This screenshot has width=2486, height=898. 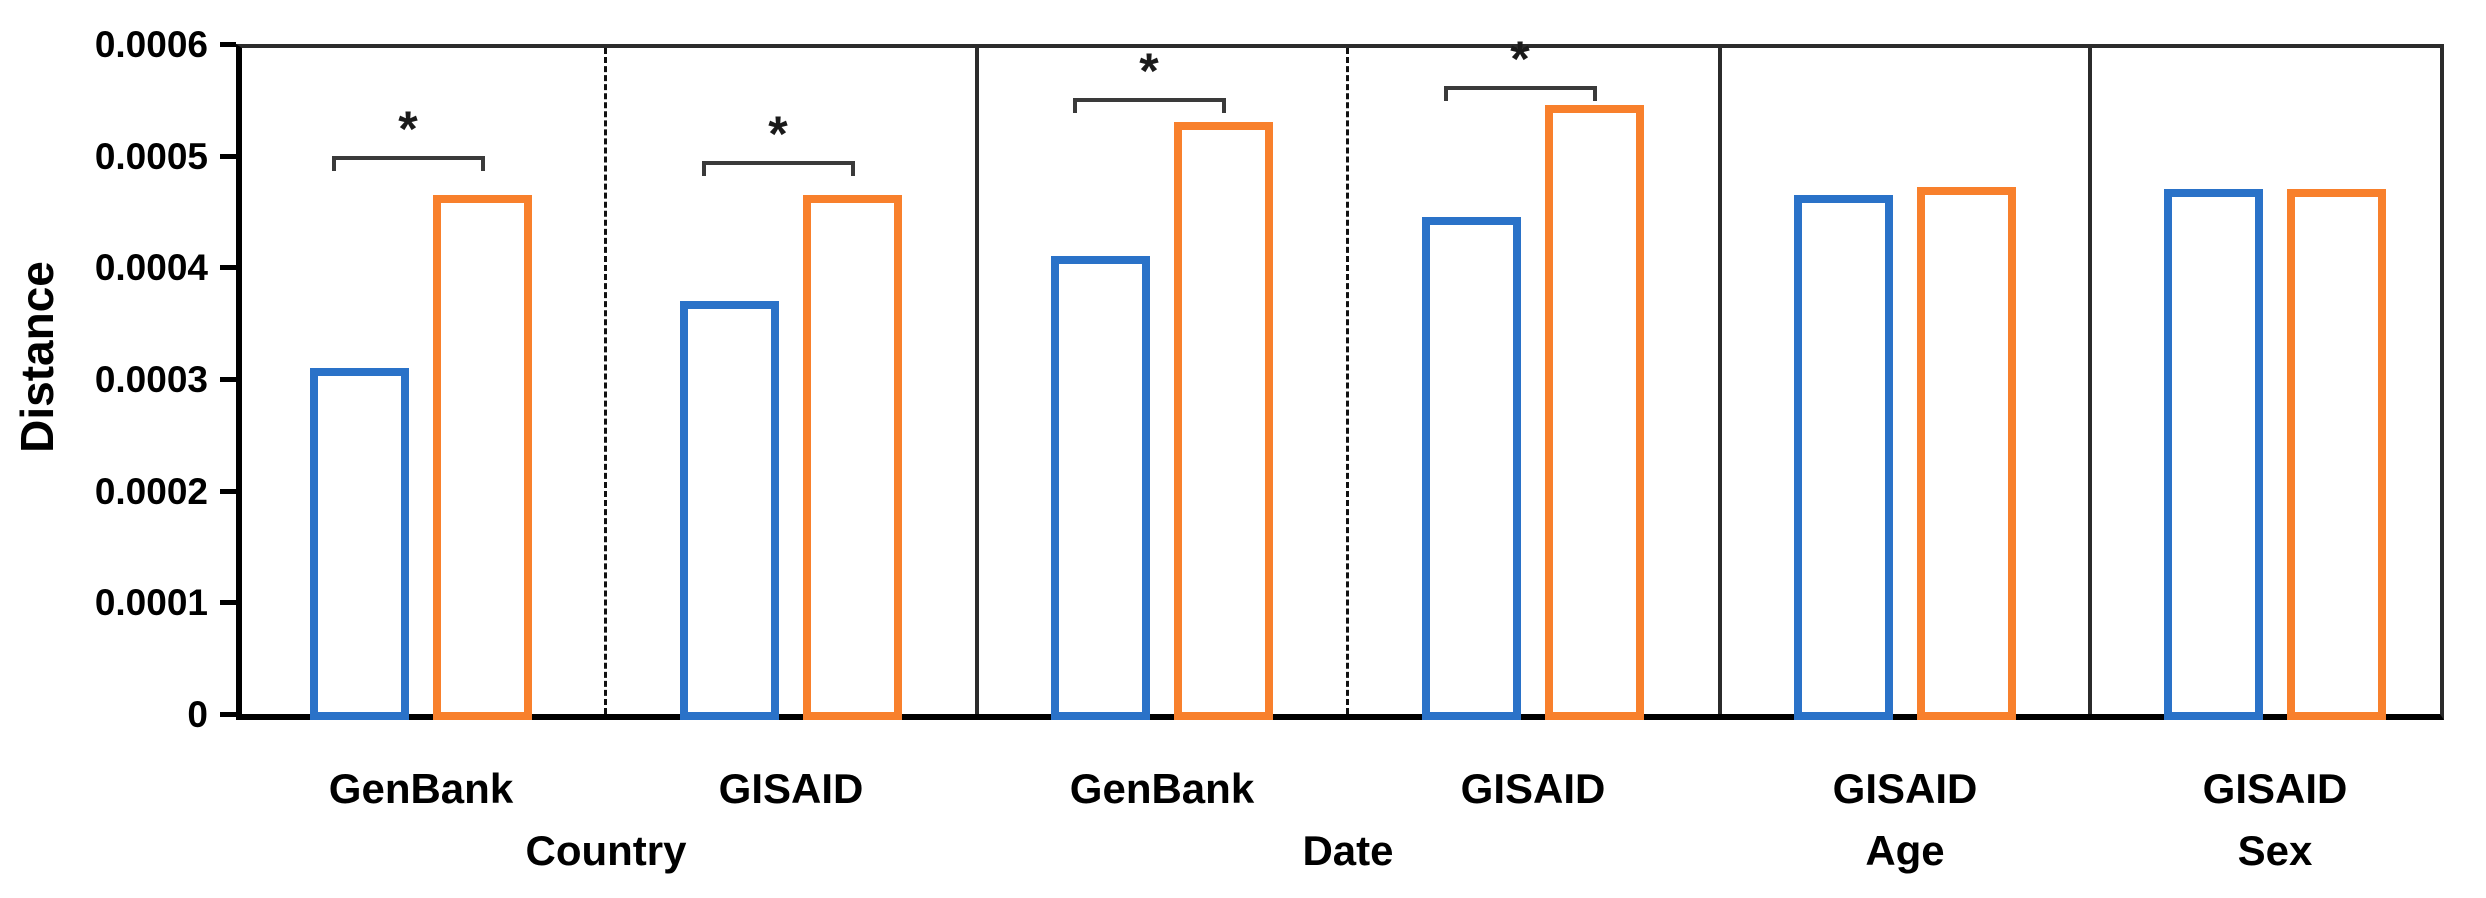 What do you see at coordinates (2336, 454) in the screenshot?
I see `bar-orange-gisaid-sex` at bounding box center [2336, 454].